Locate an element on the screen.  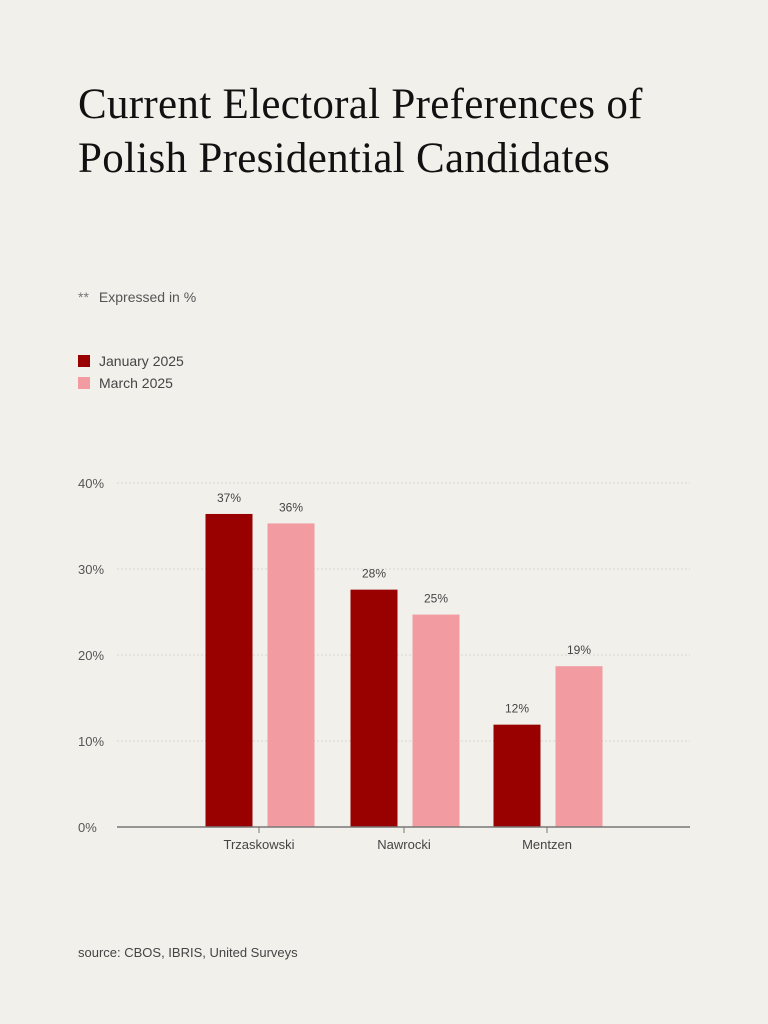
legend-label-march: March 2025 is located at coordinates (136, 383).